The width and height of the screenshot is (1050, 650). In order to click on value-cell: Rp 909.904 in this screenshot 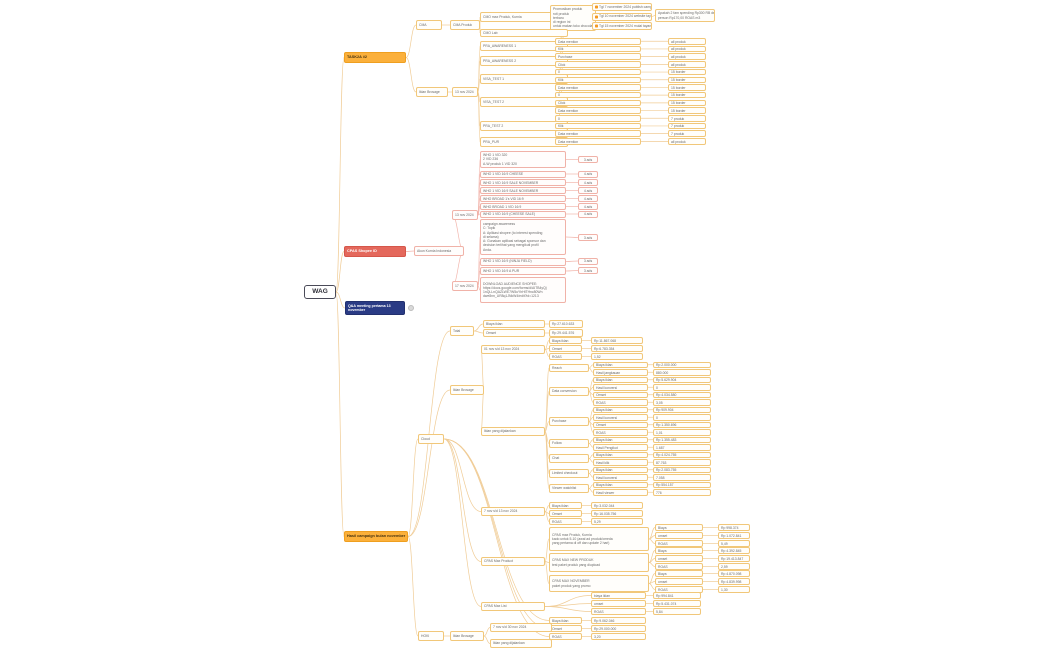, I will do `click(682, 409)`.